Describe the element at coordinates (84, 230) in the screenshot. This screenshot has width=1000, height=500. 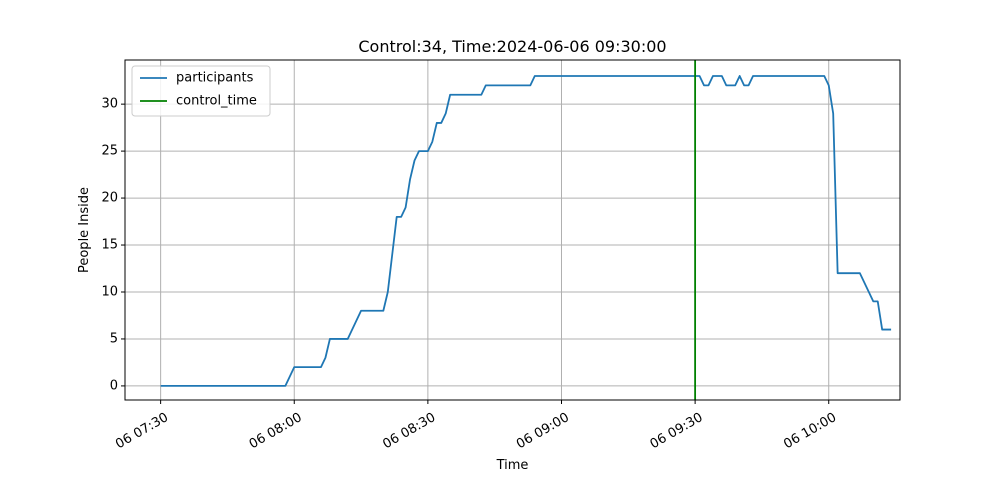
I see `y-axis-label: People Inside` at that location.